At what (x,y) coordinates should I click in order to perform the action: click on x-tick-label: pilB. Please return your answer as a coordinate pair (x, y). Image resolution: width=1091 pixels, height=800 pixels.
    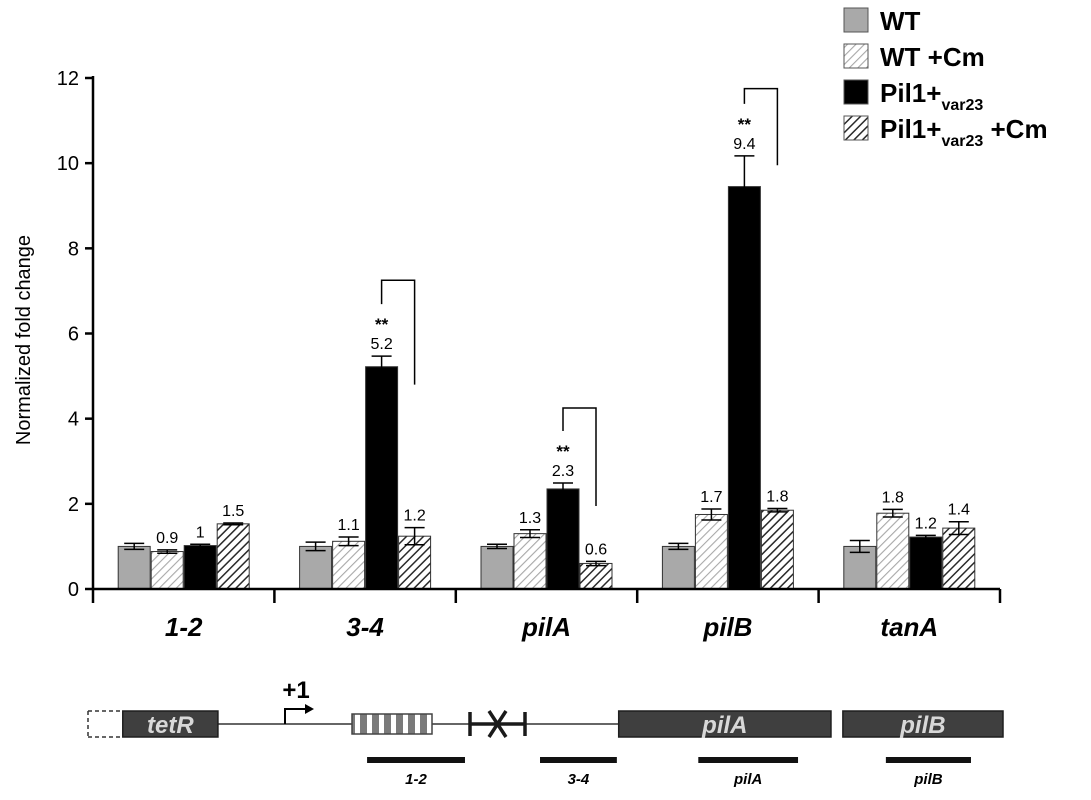
    Looking at the image, I should click on (727, 627).